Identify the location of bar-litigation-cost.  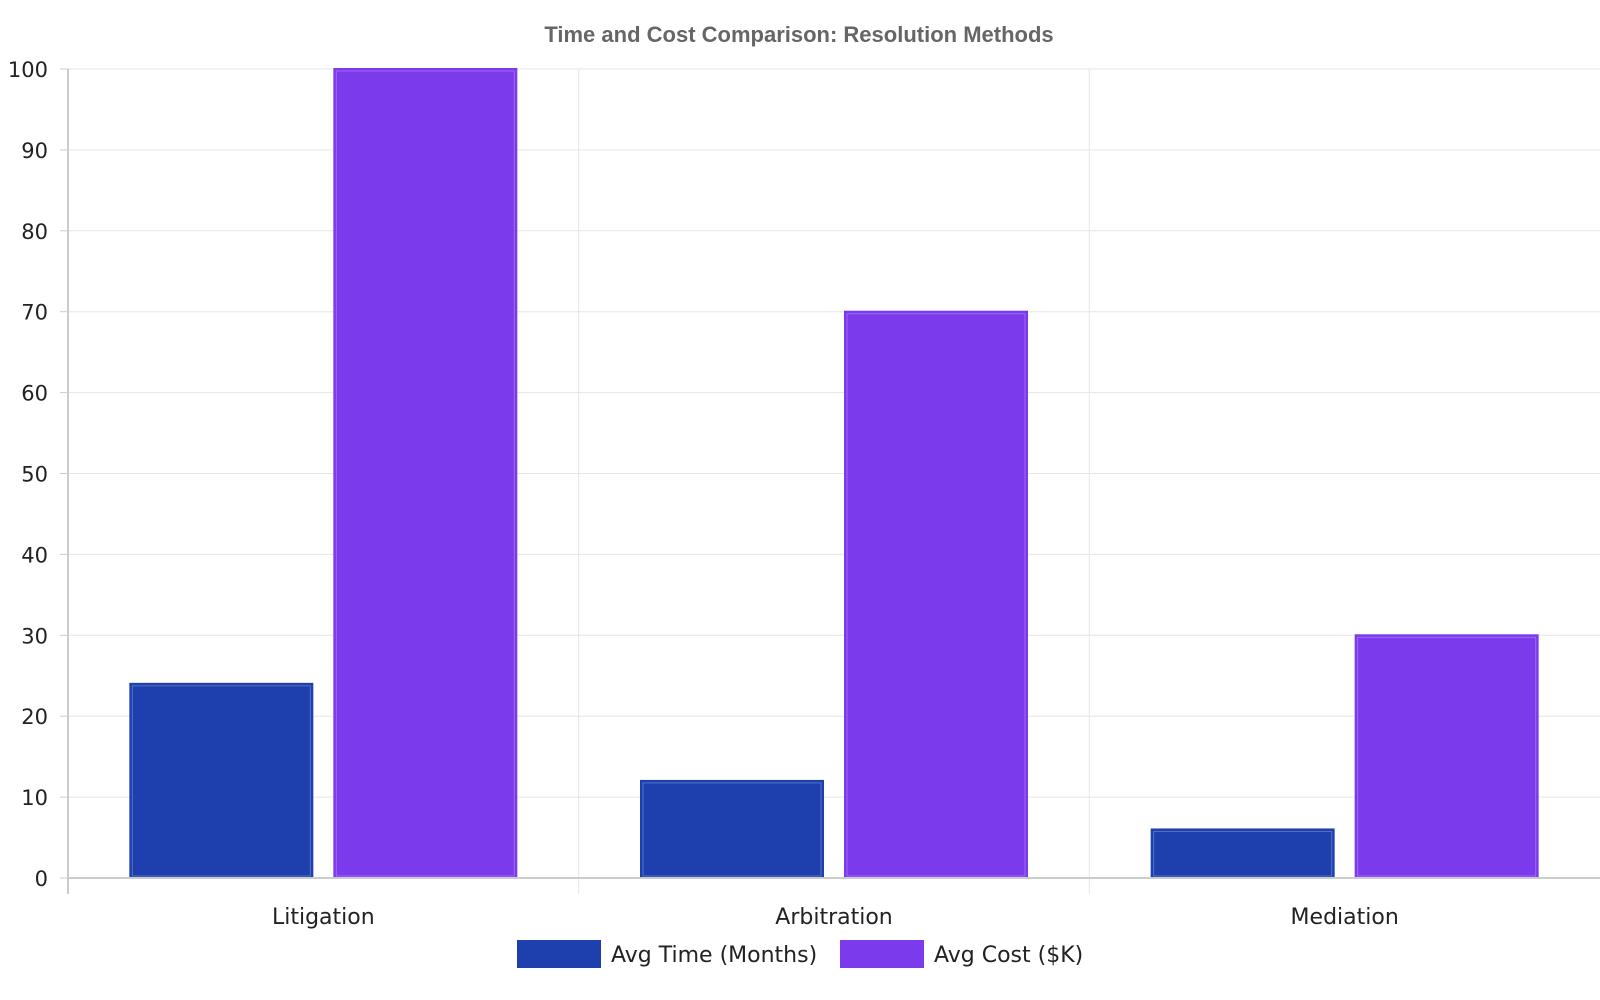
(425, 473).